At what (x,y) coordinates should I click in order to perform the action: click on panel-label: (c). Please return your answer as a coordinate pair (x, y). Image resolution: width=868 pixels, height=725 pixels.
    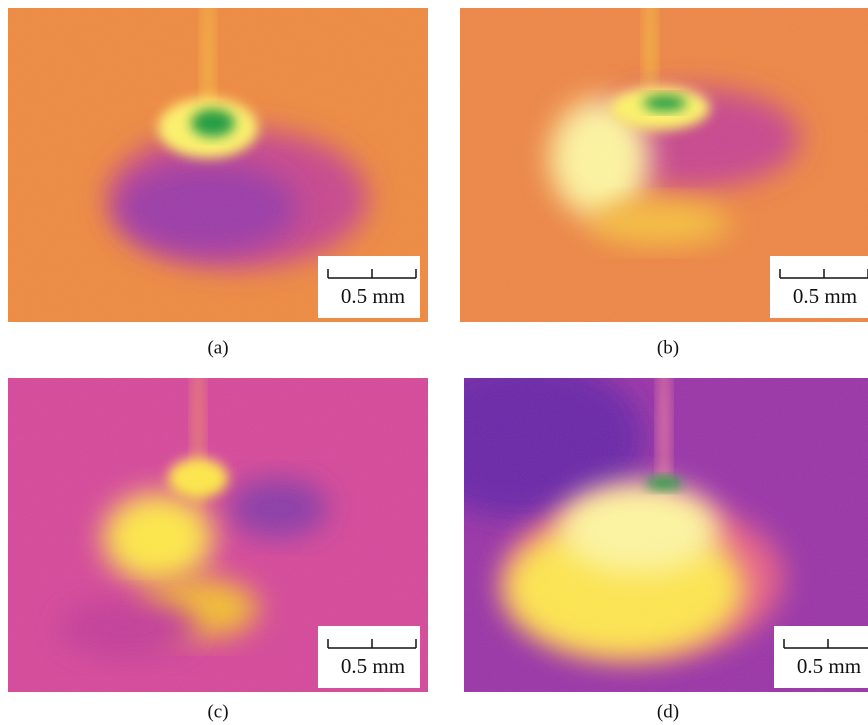
    Looking at the image, I should click on (217, 711).